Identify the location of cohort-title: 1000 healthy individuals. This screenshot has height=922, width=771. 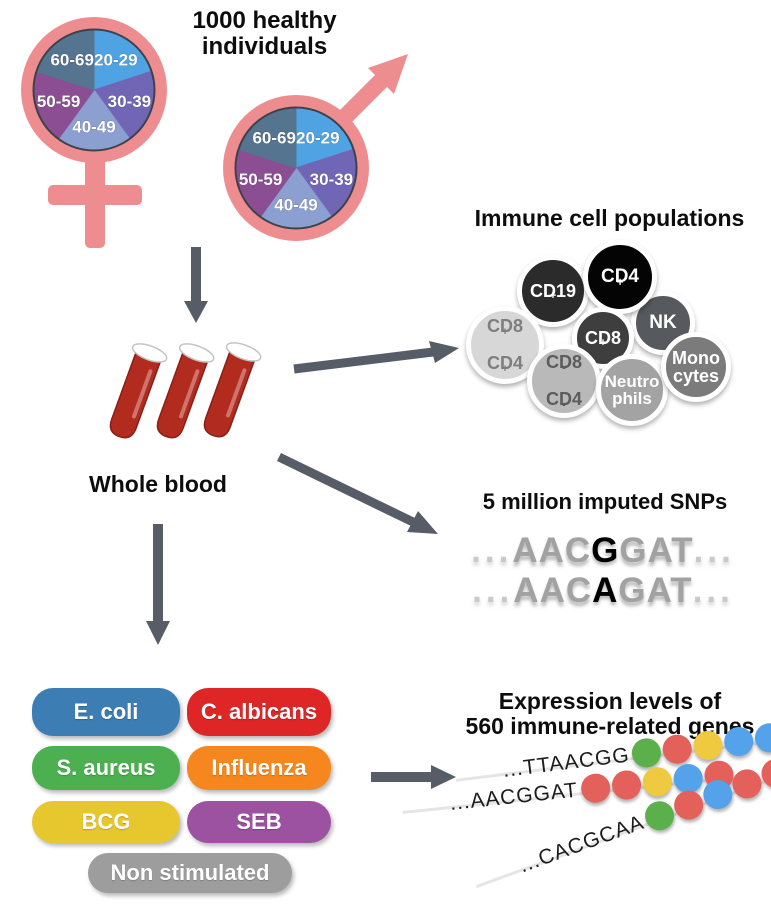
(264, 33).